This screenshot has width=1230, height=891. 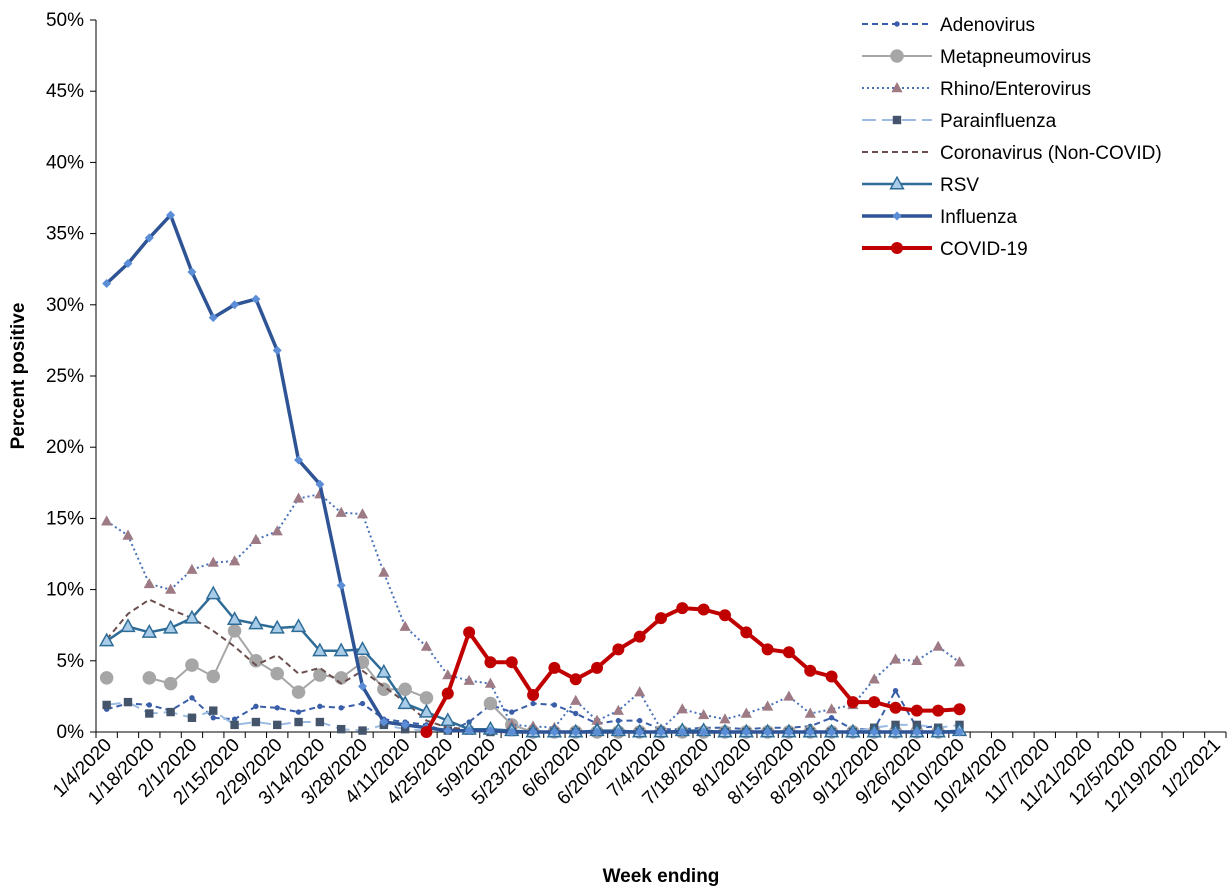 What do you see at coordinates (1015, 89) in the screenshot?
I see `legend-label: Rhino/Enterovirus` at bounding box center [1015, 89].